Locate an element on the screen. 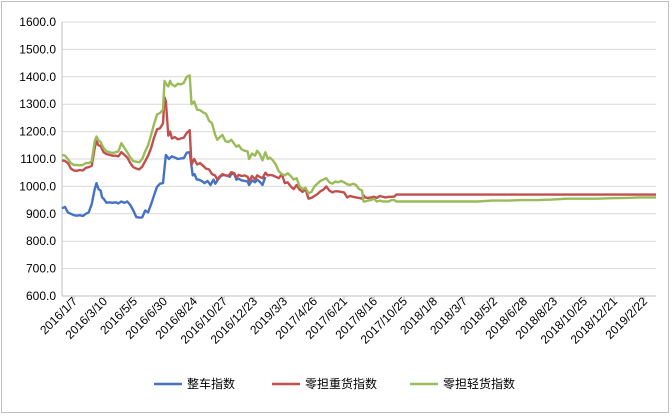 The height and width of the screenshot is (416, 672). legend-label-2: 零担重货指数 is located at coordinates (341, 383).